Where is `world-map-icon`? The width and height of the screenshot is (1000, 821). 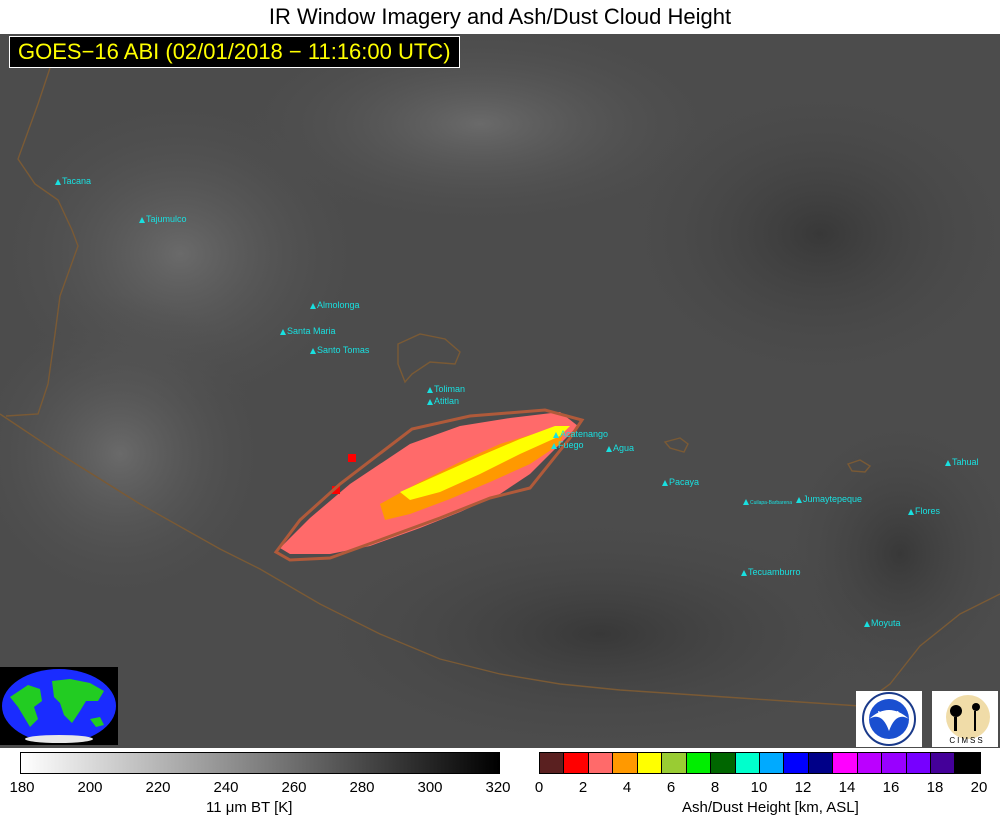 world-map-icon is located at coordinates (59, 706).